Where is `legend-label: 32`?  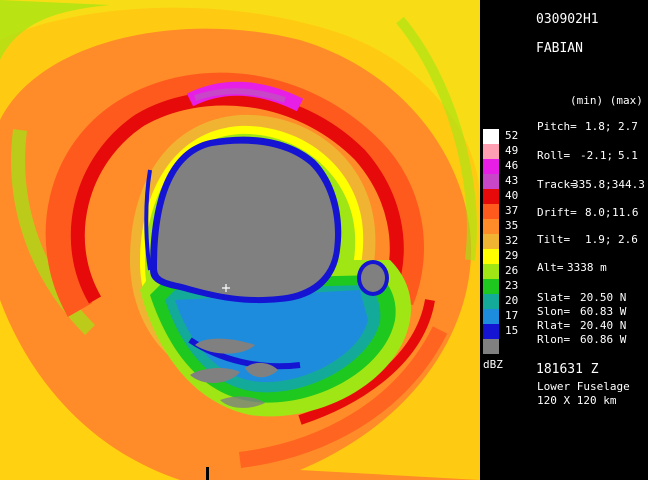
legend-label: 32 is located at coordinates (512, 240).